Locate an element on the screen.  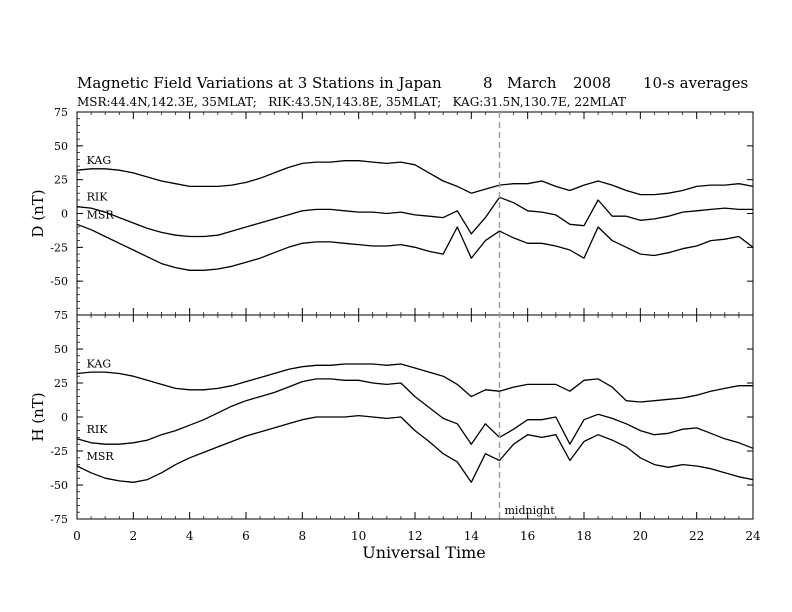
y-axis-label: H (nT) is located at coordinates (38, 416).